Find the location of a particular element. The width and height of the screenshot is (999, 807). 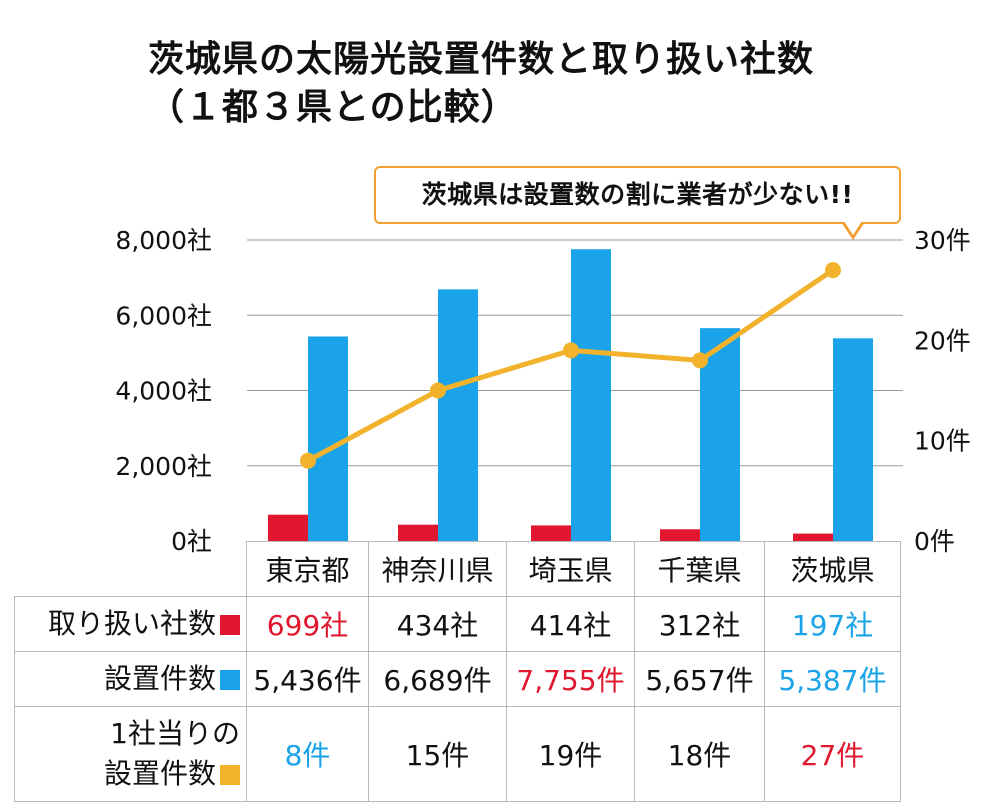

table-row-companies: 取り扱い社数 699社 434社 414社 312社 197社 is located at coordinates (457, 624).